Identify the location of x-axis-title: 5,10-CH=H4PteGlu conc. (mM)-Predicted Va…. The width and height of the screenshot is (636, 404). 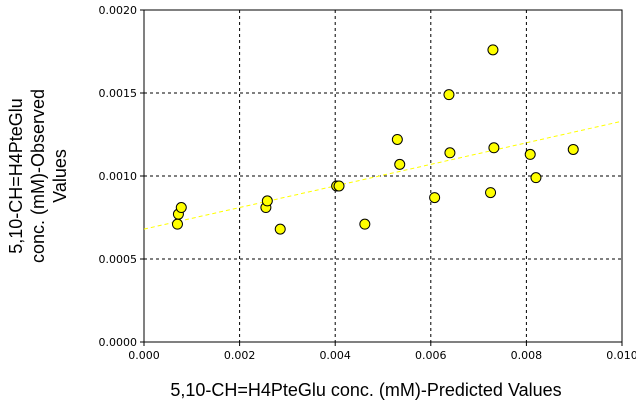
(365, 390).